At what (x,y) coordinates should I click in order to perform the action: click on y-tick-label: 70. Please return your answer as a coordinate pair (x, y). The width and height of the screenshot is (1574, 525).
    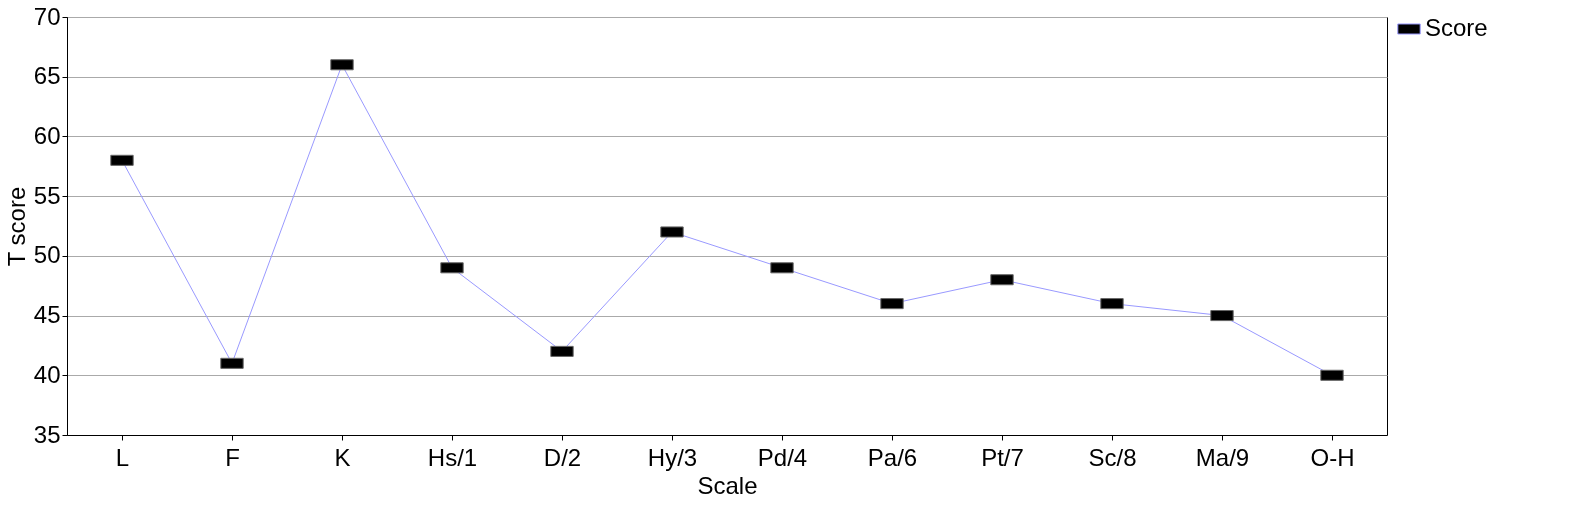
    Looking at the image, I should click on (47, 16).